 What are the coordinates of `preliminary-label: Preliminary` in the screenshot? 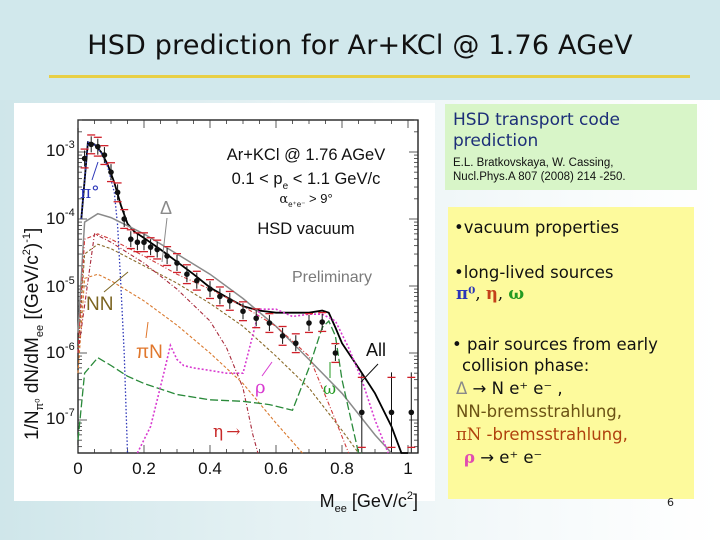 It's located at (332, 277).